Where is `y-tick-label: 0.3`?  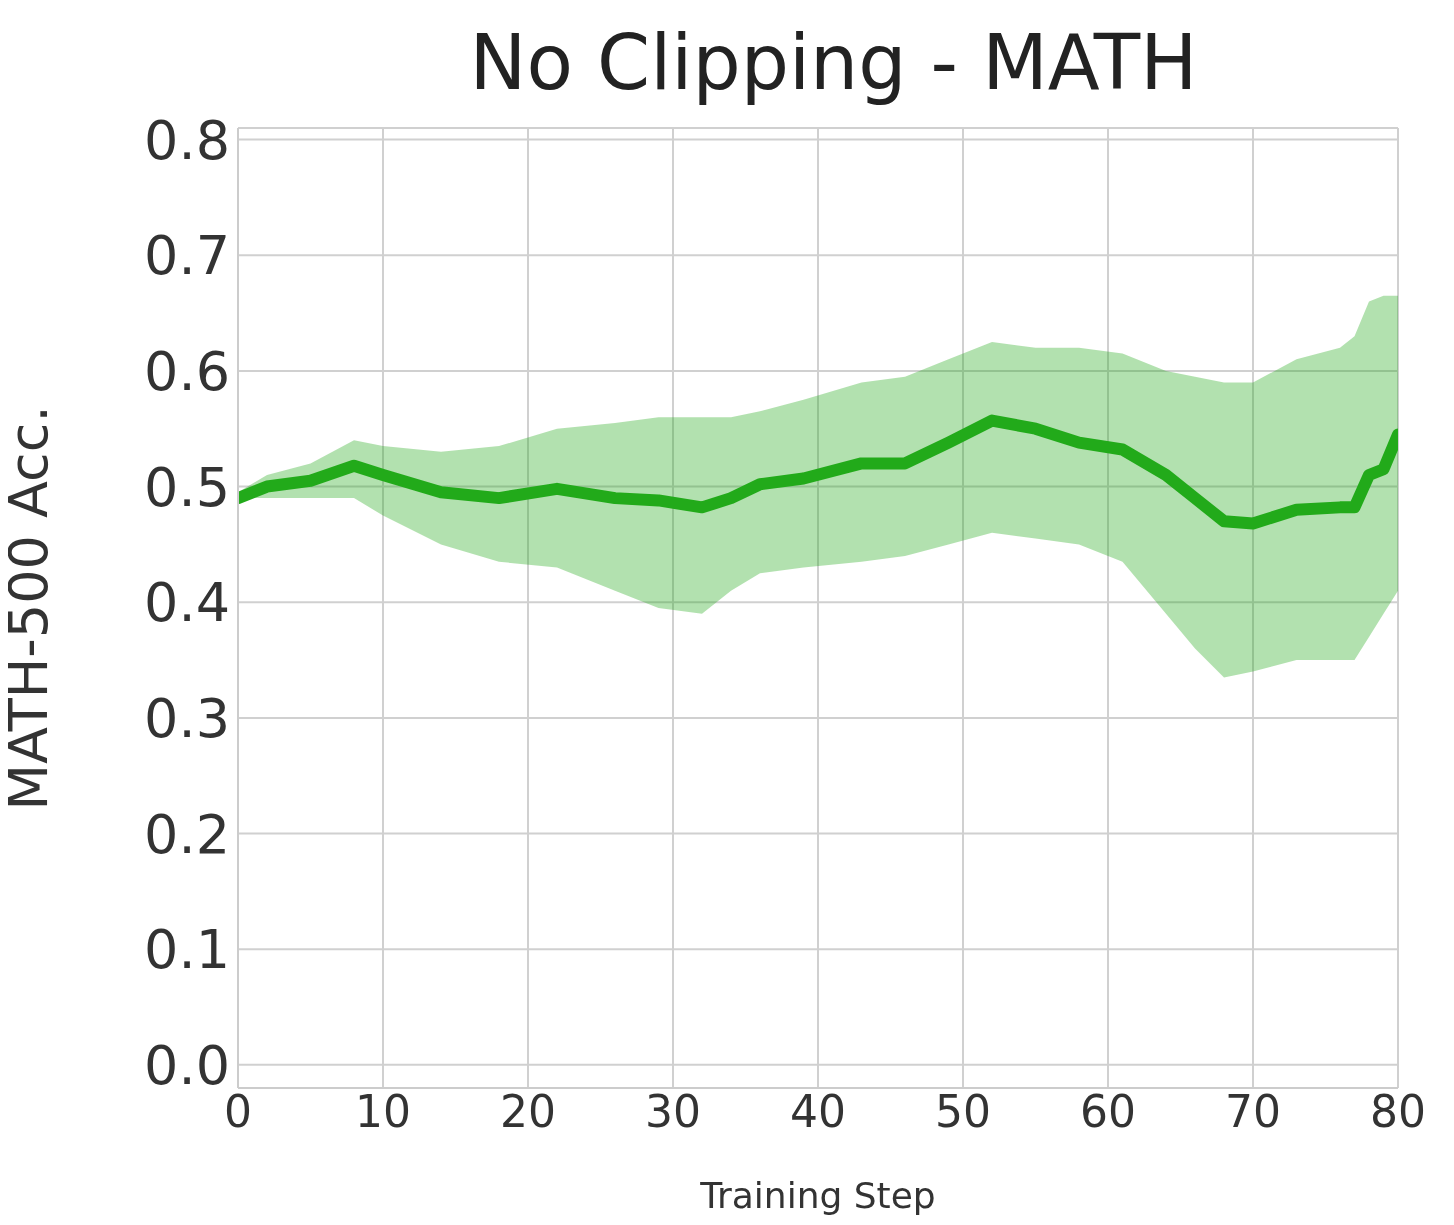 y-tick-label: 0.3 is located at coordinates (187, 719).